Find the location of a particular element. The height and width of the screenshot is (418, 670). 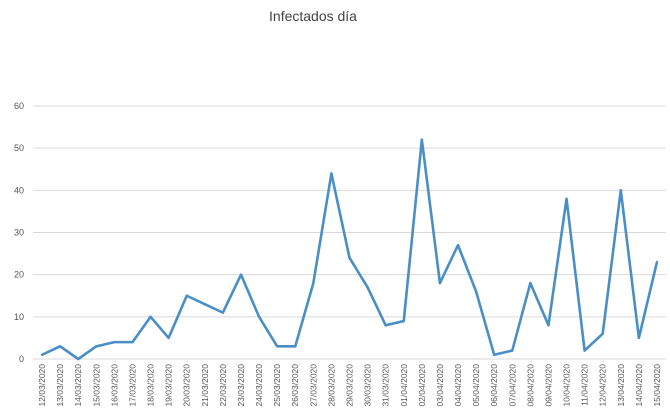

x-tick-label: 20/03/2020 is located at coordinates (187, 385).